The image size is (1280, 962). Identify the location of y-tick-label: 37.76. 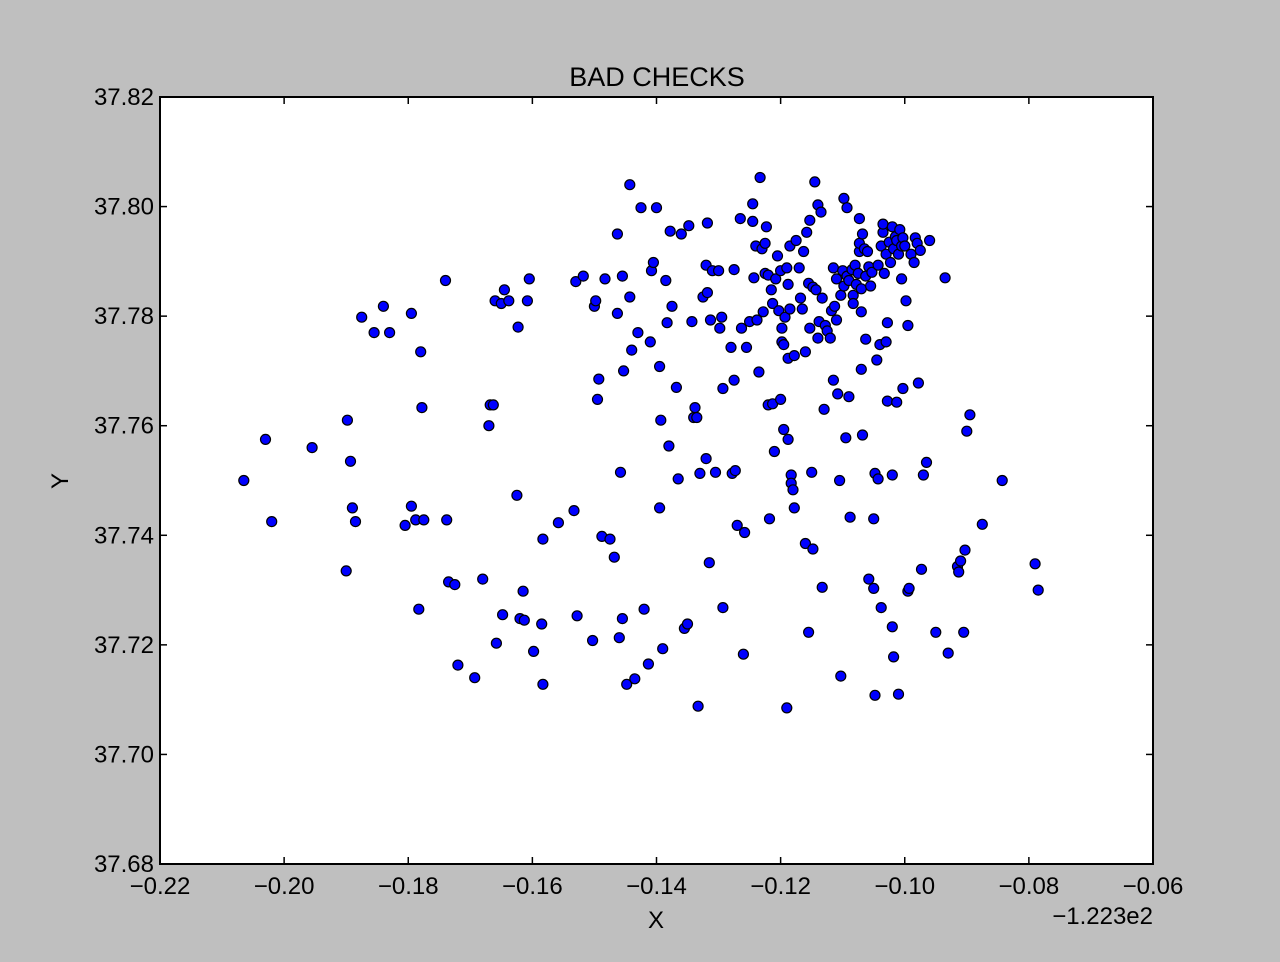
(124, 426).